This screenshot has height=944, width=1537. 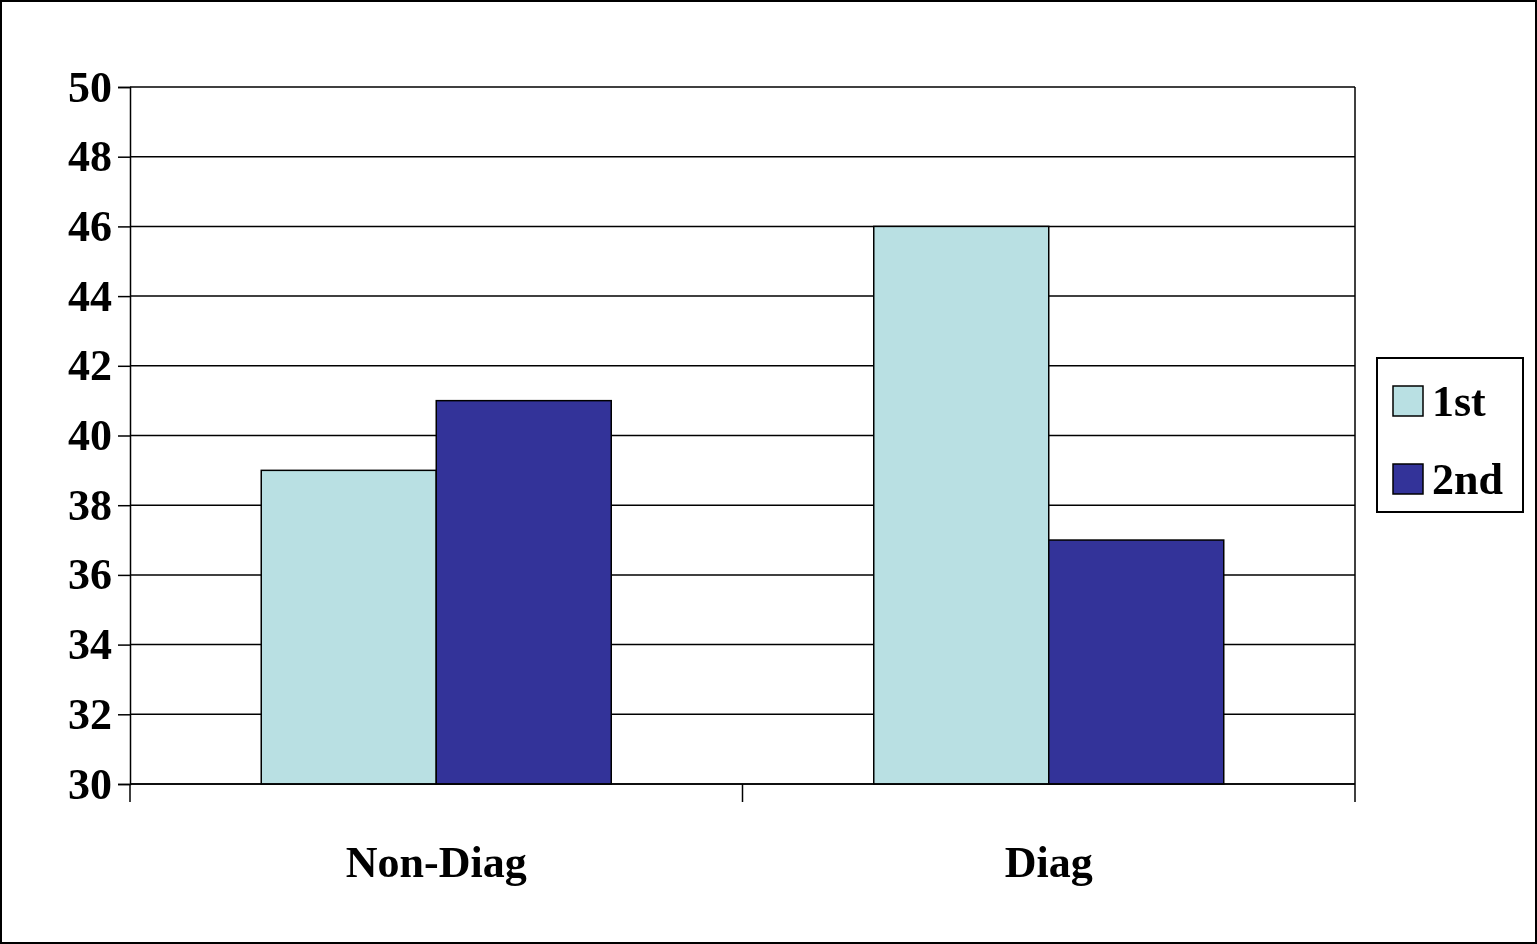 What do you see at coordinates (90, 226) in the screenshot?
I see `y-tick-label: 46` at bounding box center [90, 226].